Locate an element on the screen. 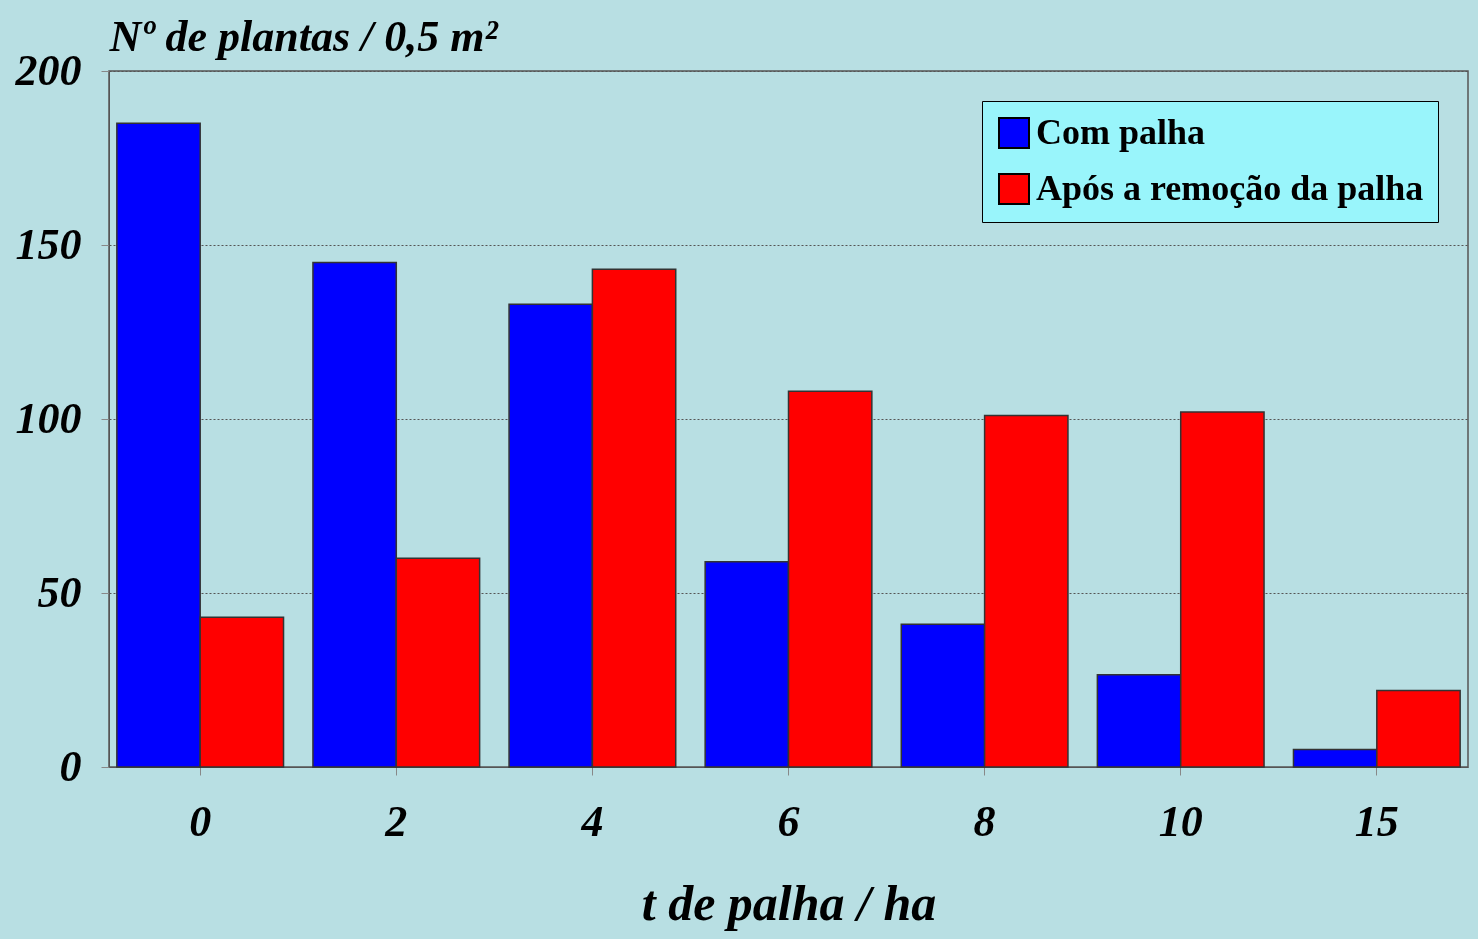  y-axis-title: Nº de plantas / 0,5 m² is located at coordinates (303, 36).